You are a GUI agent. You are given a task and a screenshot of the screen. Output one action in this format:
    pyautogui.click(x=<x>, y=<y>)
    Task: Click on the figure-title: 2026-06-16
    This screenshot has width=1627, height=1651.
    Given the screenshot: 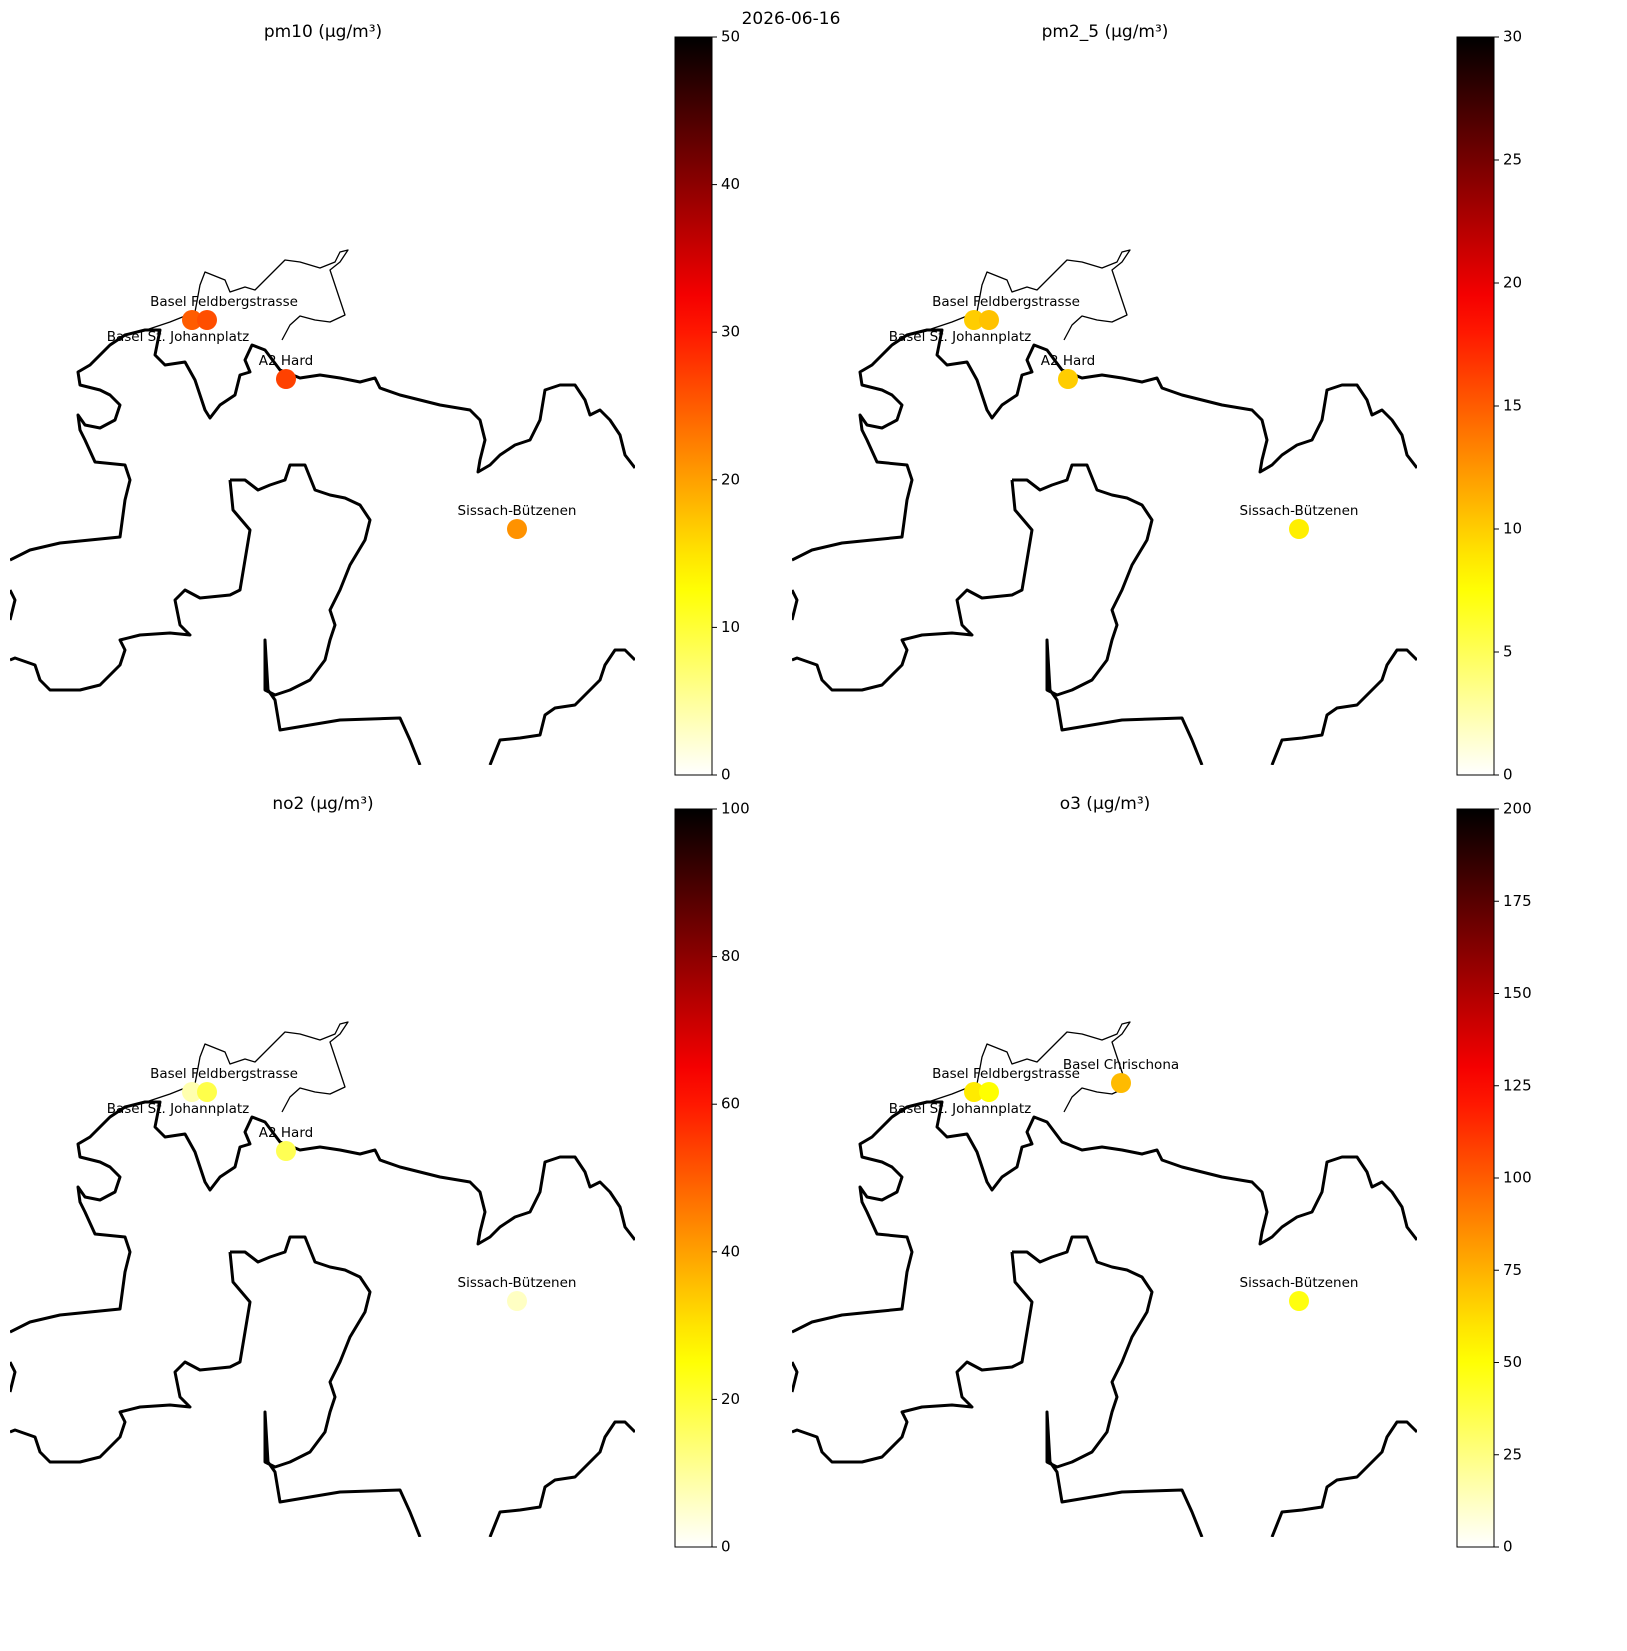 What is the action you would take?
    pyautogui.click(x=791, y=19)
    